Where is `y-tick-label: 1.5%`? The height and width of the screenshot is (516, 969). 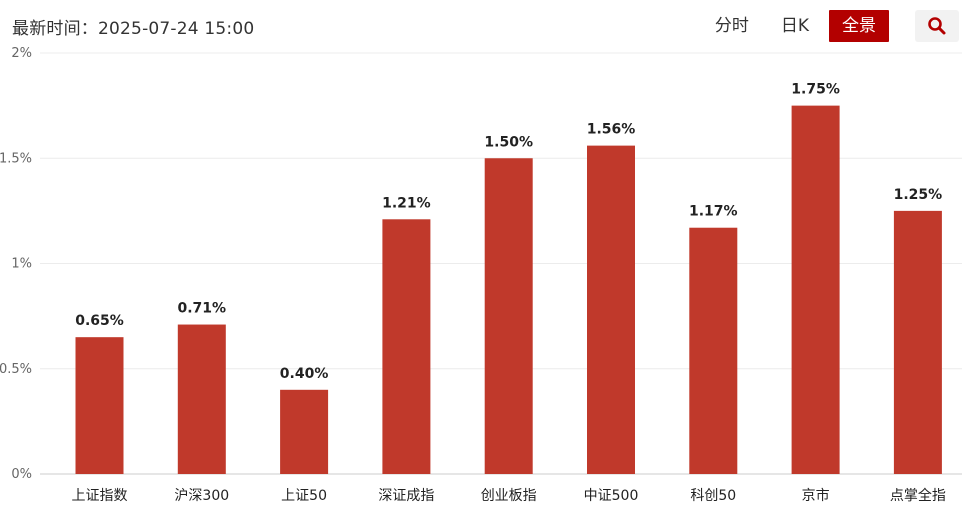 y-tick-label: 1.5% is located at coordinates (16, 158).